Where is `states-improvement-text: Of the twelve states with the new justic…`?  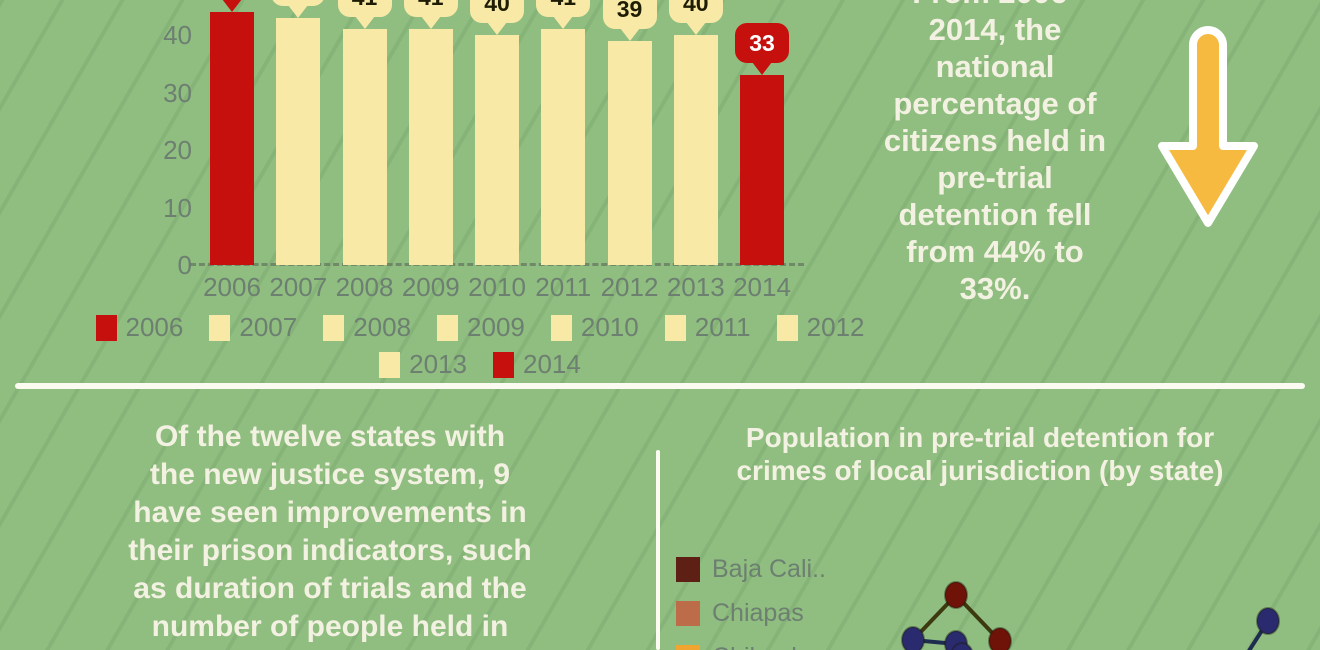 states-improvement-text: Of the twelve states with the new justic… is located at coordinates (330, 535).